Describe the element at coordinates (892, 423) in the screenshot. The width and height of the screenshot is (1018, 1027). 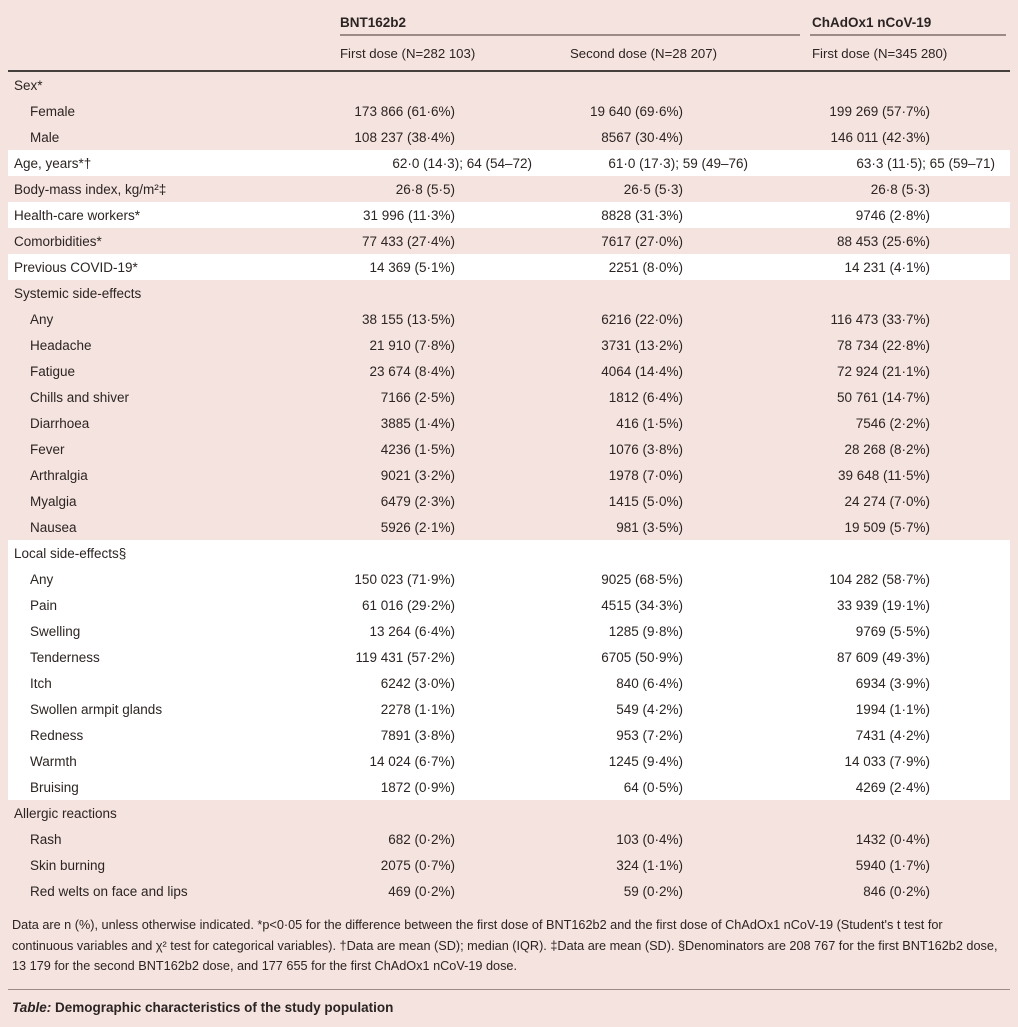
I see `table-cell: 7546 (2·2%)` at that location.